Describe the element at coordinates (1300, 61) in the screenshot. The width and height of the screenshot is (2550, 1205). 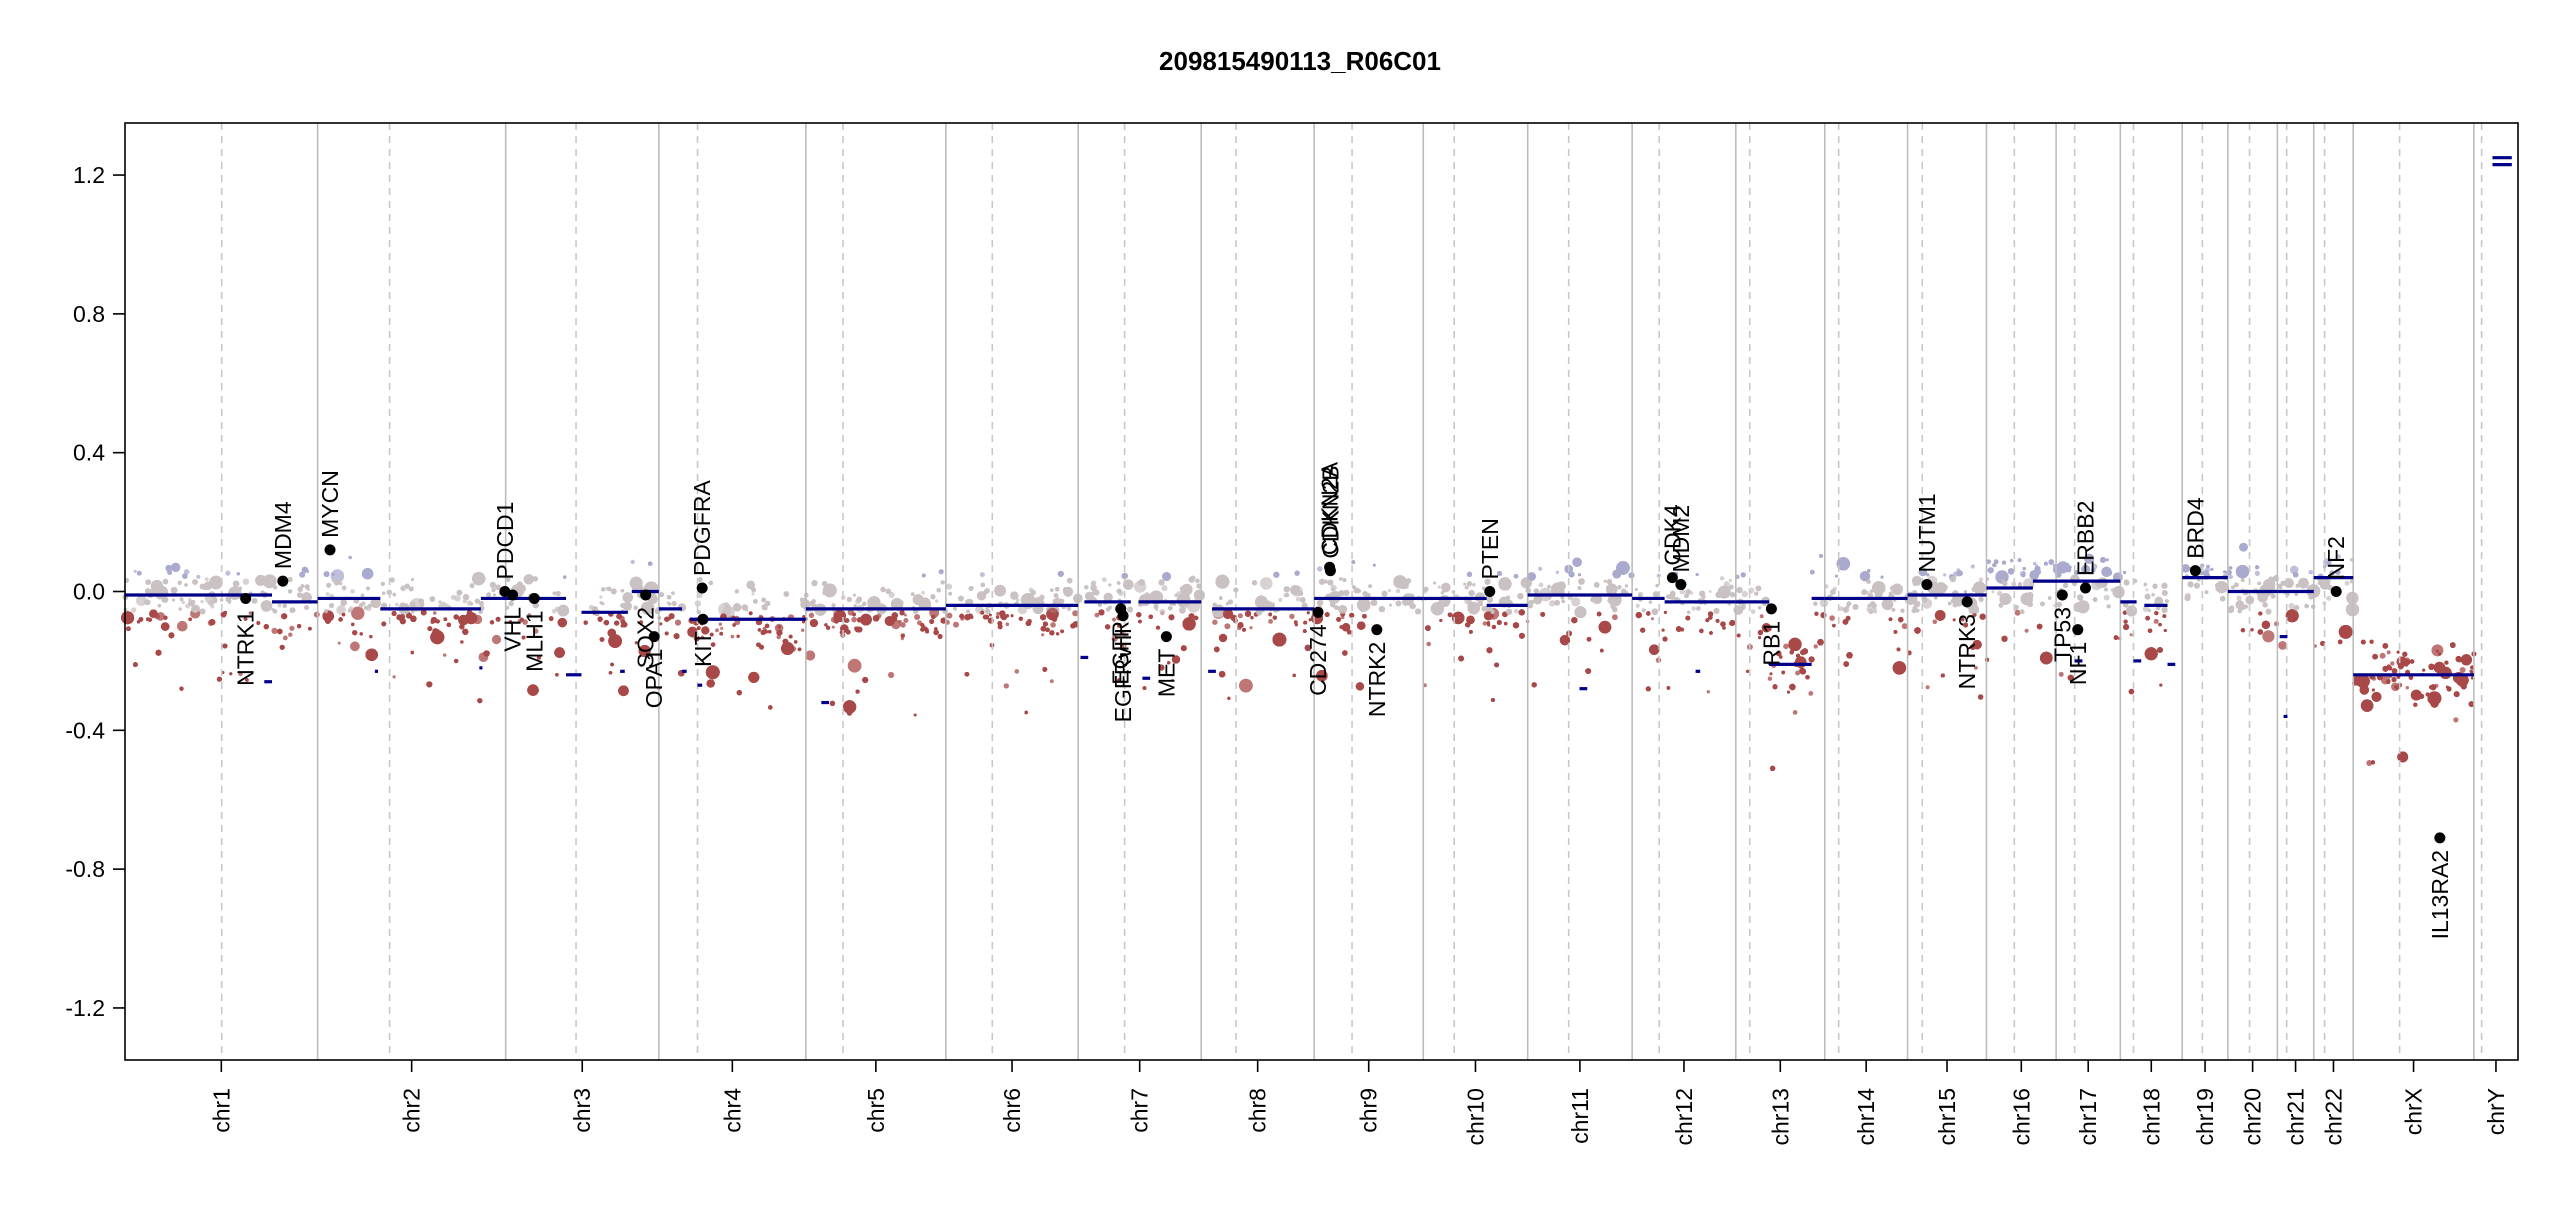
I see `chart-title: 209815490113_R06C01` at that location.